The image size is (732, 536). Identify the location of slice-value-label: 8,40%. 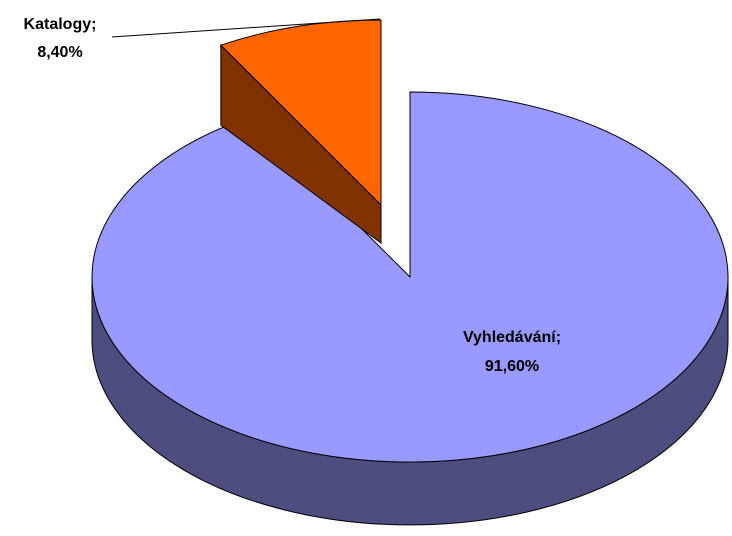
(59, 52).